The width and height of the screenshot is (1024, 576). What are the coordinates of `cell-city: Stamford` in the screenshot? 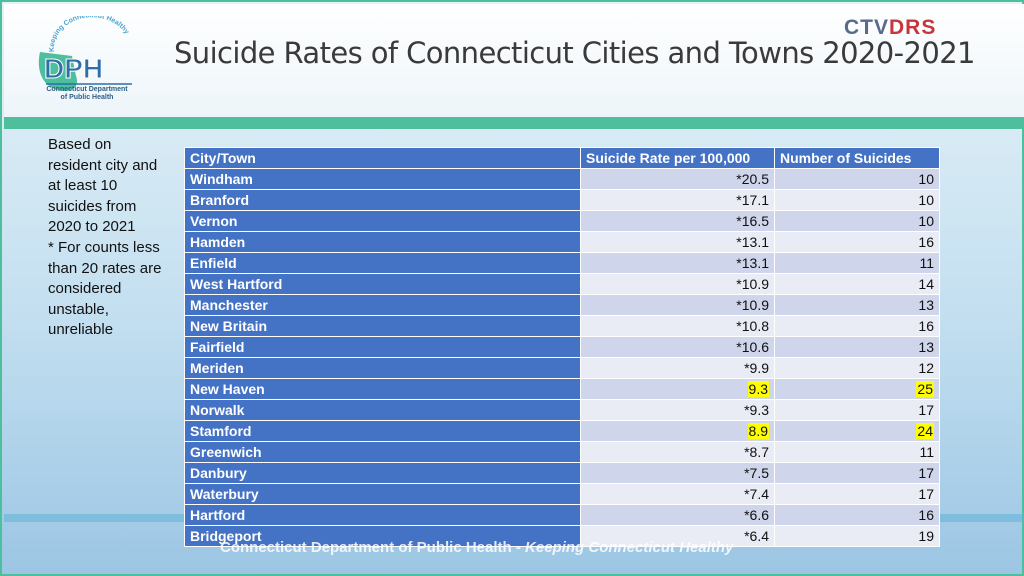 It's located at (382, 431).